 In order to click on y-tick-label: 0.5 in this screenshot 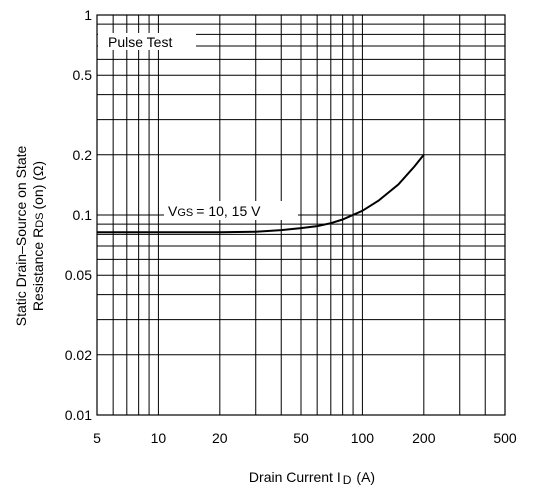, I will do `click(83, 75)`.